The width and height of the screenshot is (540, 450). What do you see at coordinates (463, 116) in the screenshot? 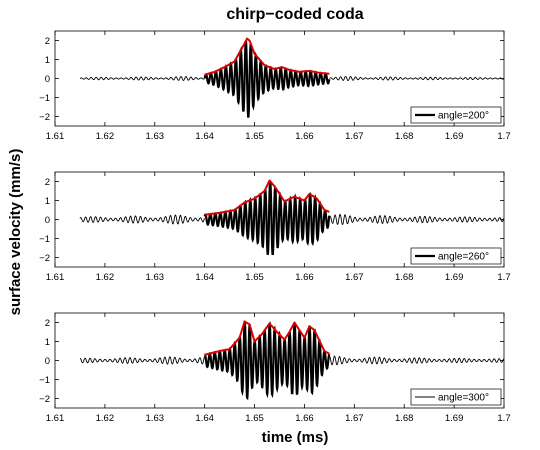
I see `legend-label: angle=200°` at bounding box center [463, 116].